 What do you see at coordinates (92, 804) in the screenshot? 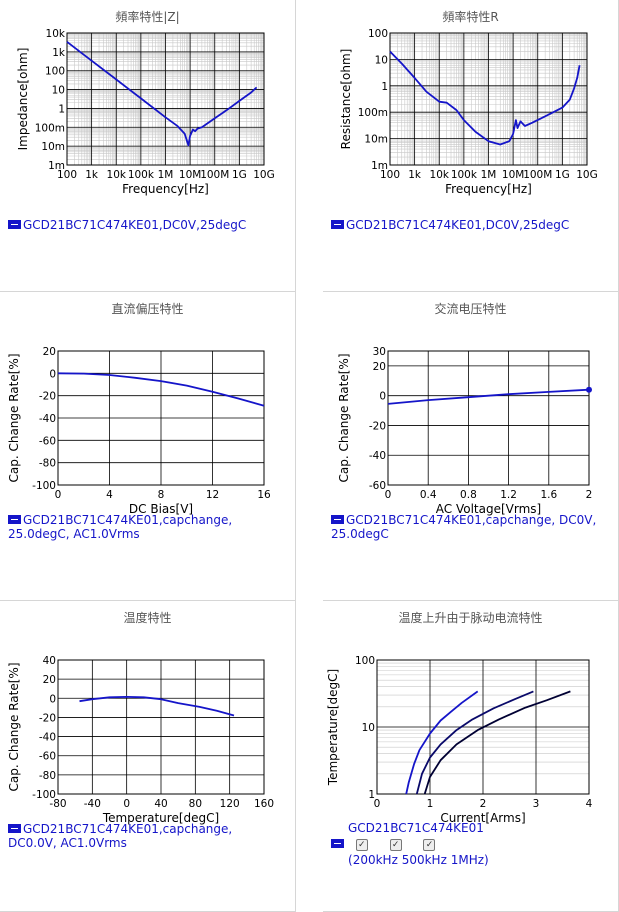
I see `x-tick-label: -40` at bounding box center [92, 804].